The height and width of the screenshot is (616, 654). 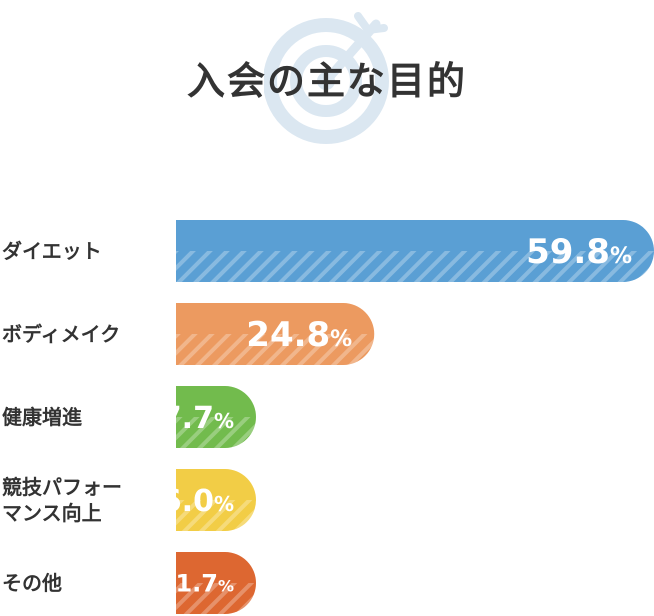 What do you see at coordinates (326, 81) in the screenshot?
I see `chart-title: 入会の主な目的` at bounding box center [326, 81].